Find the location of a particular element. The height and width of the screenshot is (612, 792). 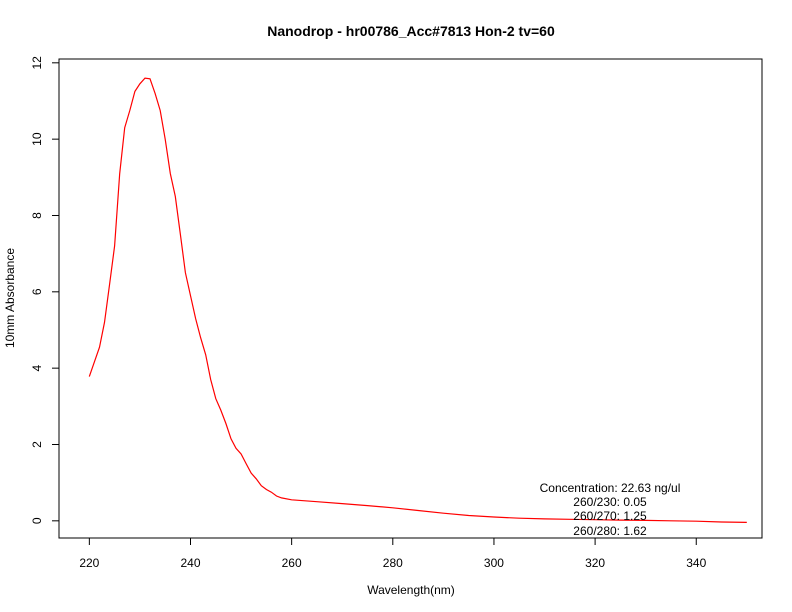

chart-title: Nanodrop - hr00786_Acc#7813 Hon-2 tv=60 is located at coordinates (411, 31).